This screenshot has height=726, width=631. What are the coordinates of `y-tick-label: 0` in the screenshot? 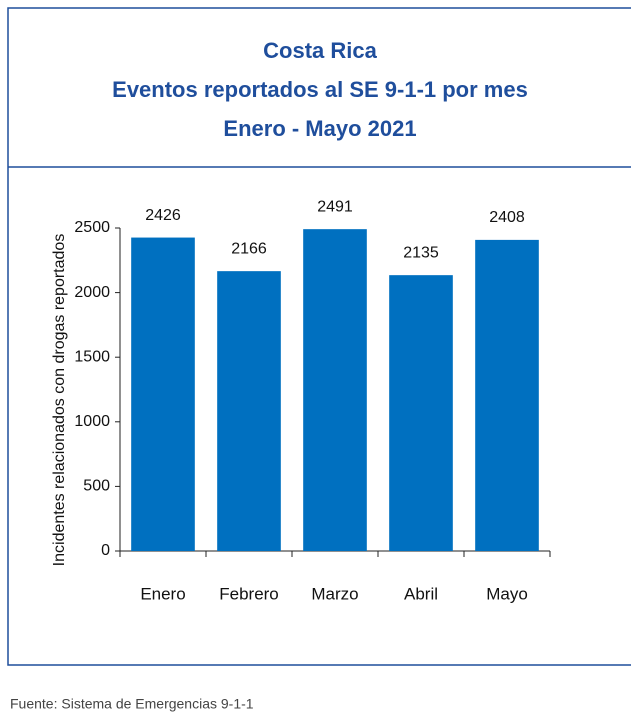 It's located at (105, 550).